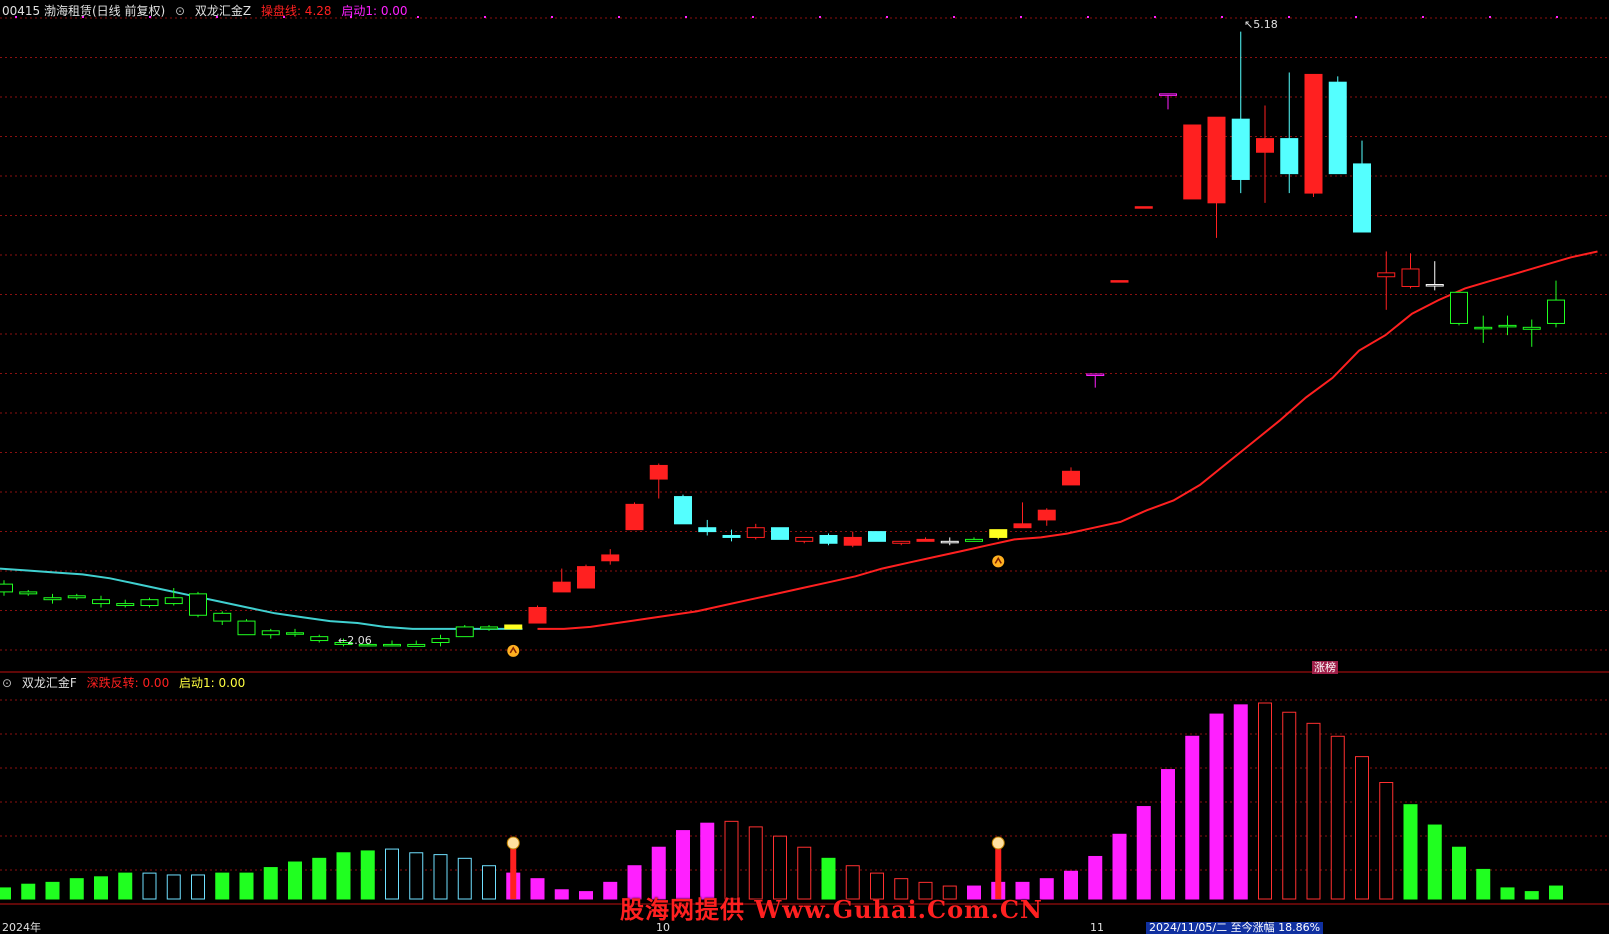  I want to click on sub-start1-label: 启动1: 0.00, so click(212, 683).